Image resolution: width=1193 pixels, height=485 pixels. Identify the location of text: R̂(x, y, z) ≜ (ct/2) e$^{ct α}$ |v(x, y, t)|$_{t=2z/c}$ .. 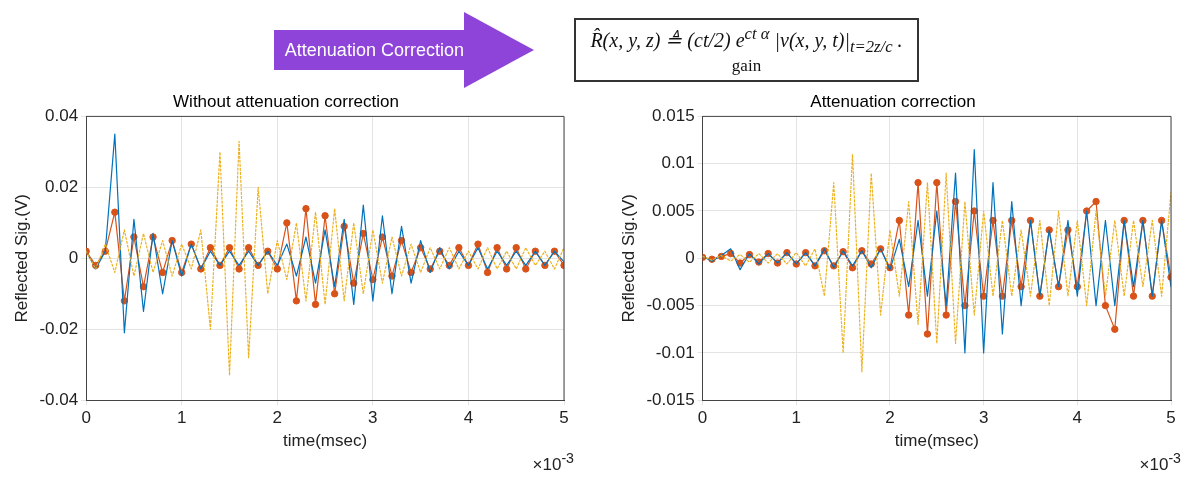
(746, 40).